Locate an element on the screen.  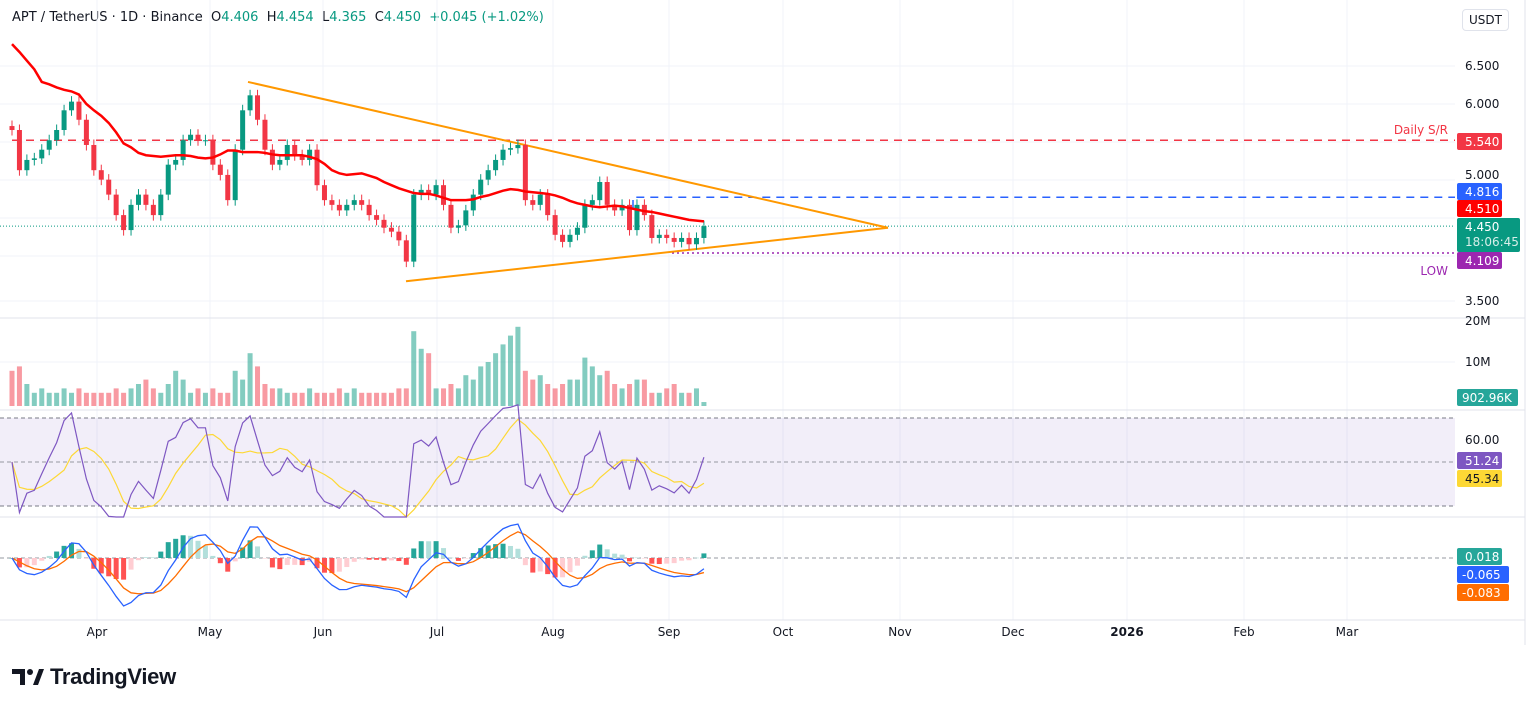
price-axis: 6.500 6.000 5.000 3.500 20M 10M 60.00 is located at coordinates (1482, 253).